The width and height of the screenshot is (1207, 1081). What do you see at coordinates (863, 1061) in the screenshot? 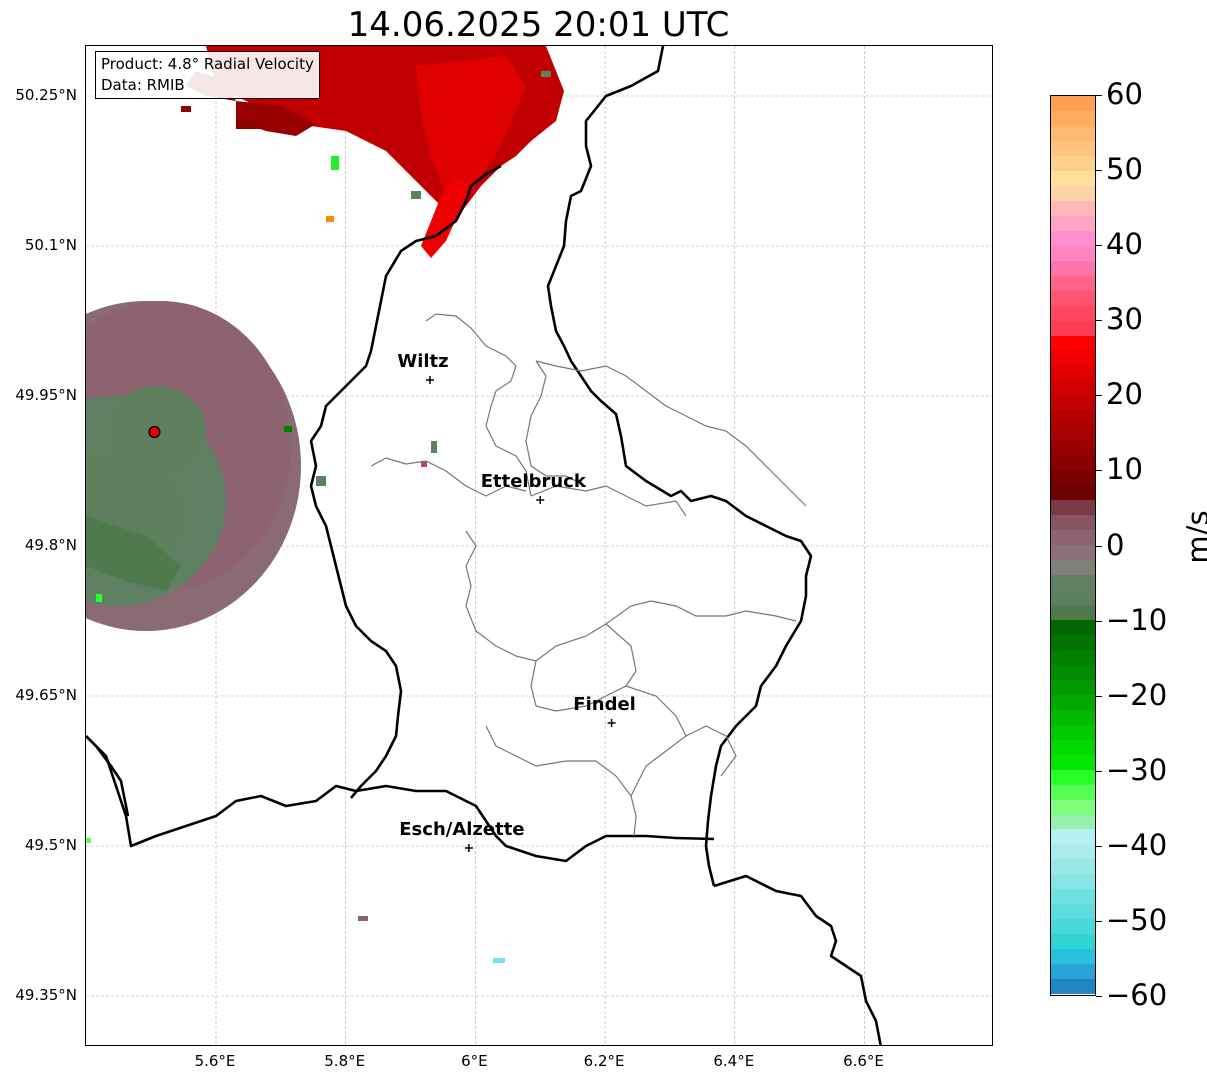
I see `lon-tick-label: 6.6°E` at bounding box center [863, 1061].